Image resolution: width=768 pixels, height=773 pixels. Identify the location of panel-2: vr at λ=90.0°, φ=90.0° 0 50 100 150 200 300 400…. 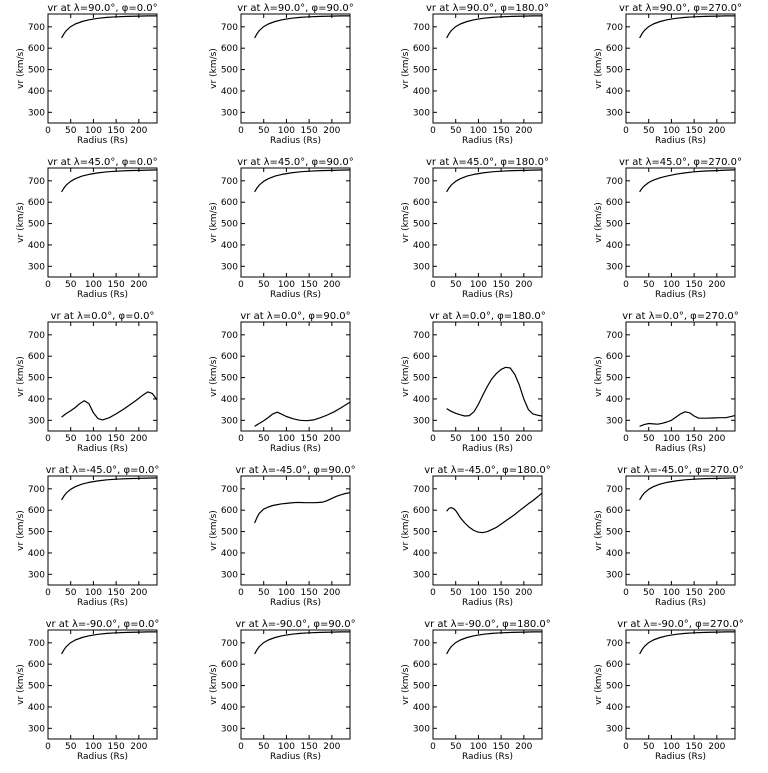
(281, 74).